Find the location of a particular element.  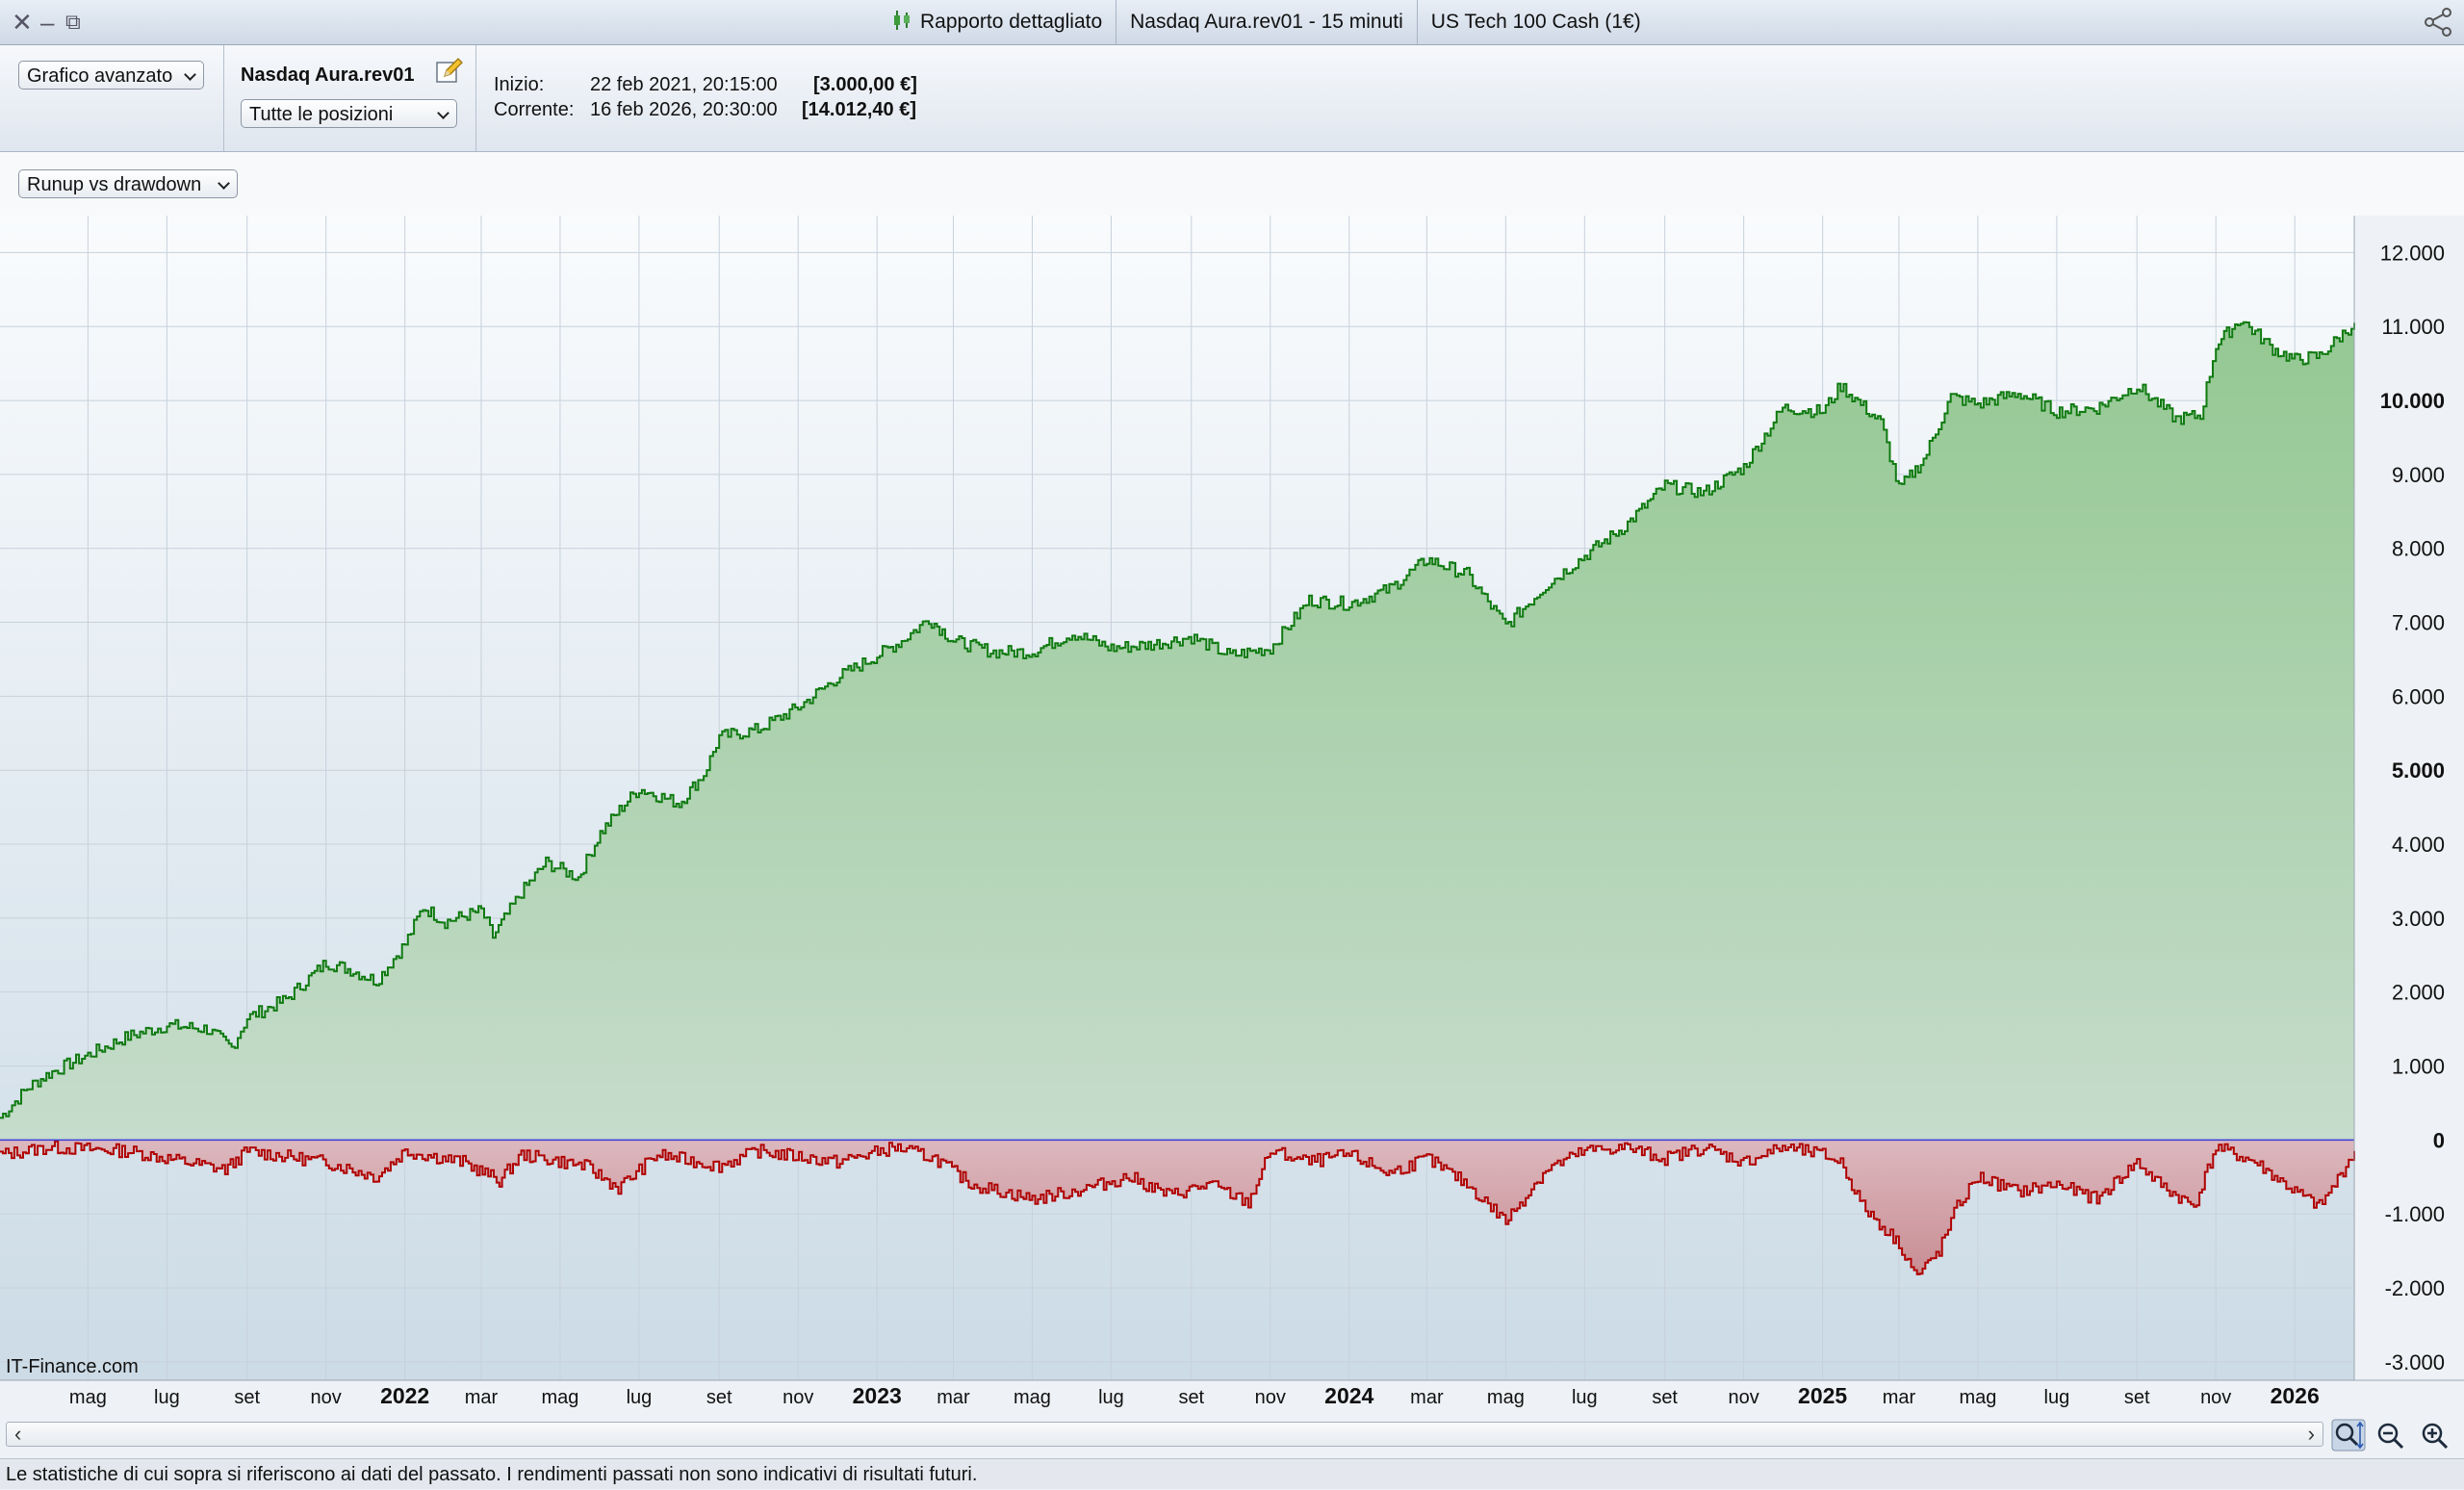

current-date: 16 feb 2026, 20:30:00 is located at coordinates (684, 109).